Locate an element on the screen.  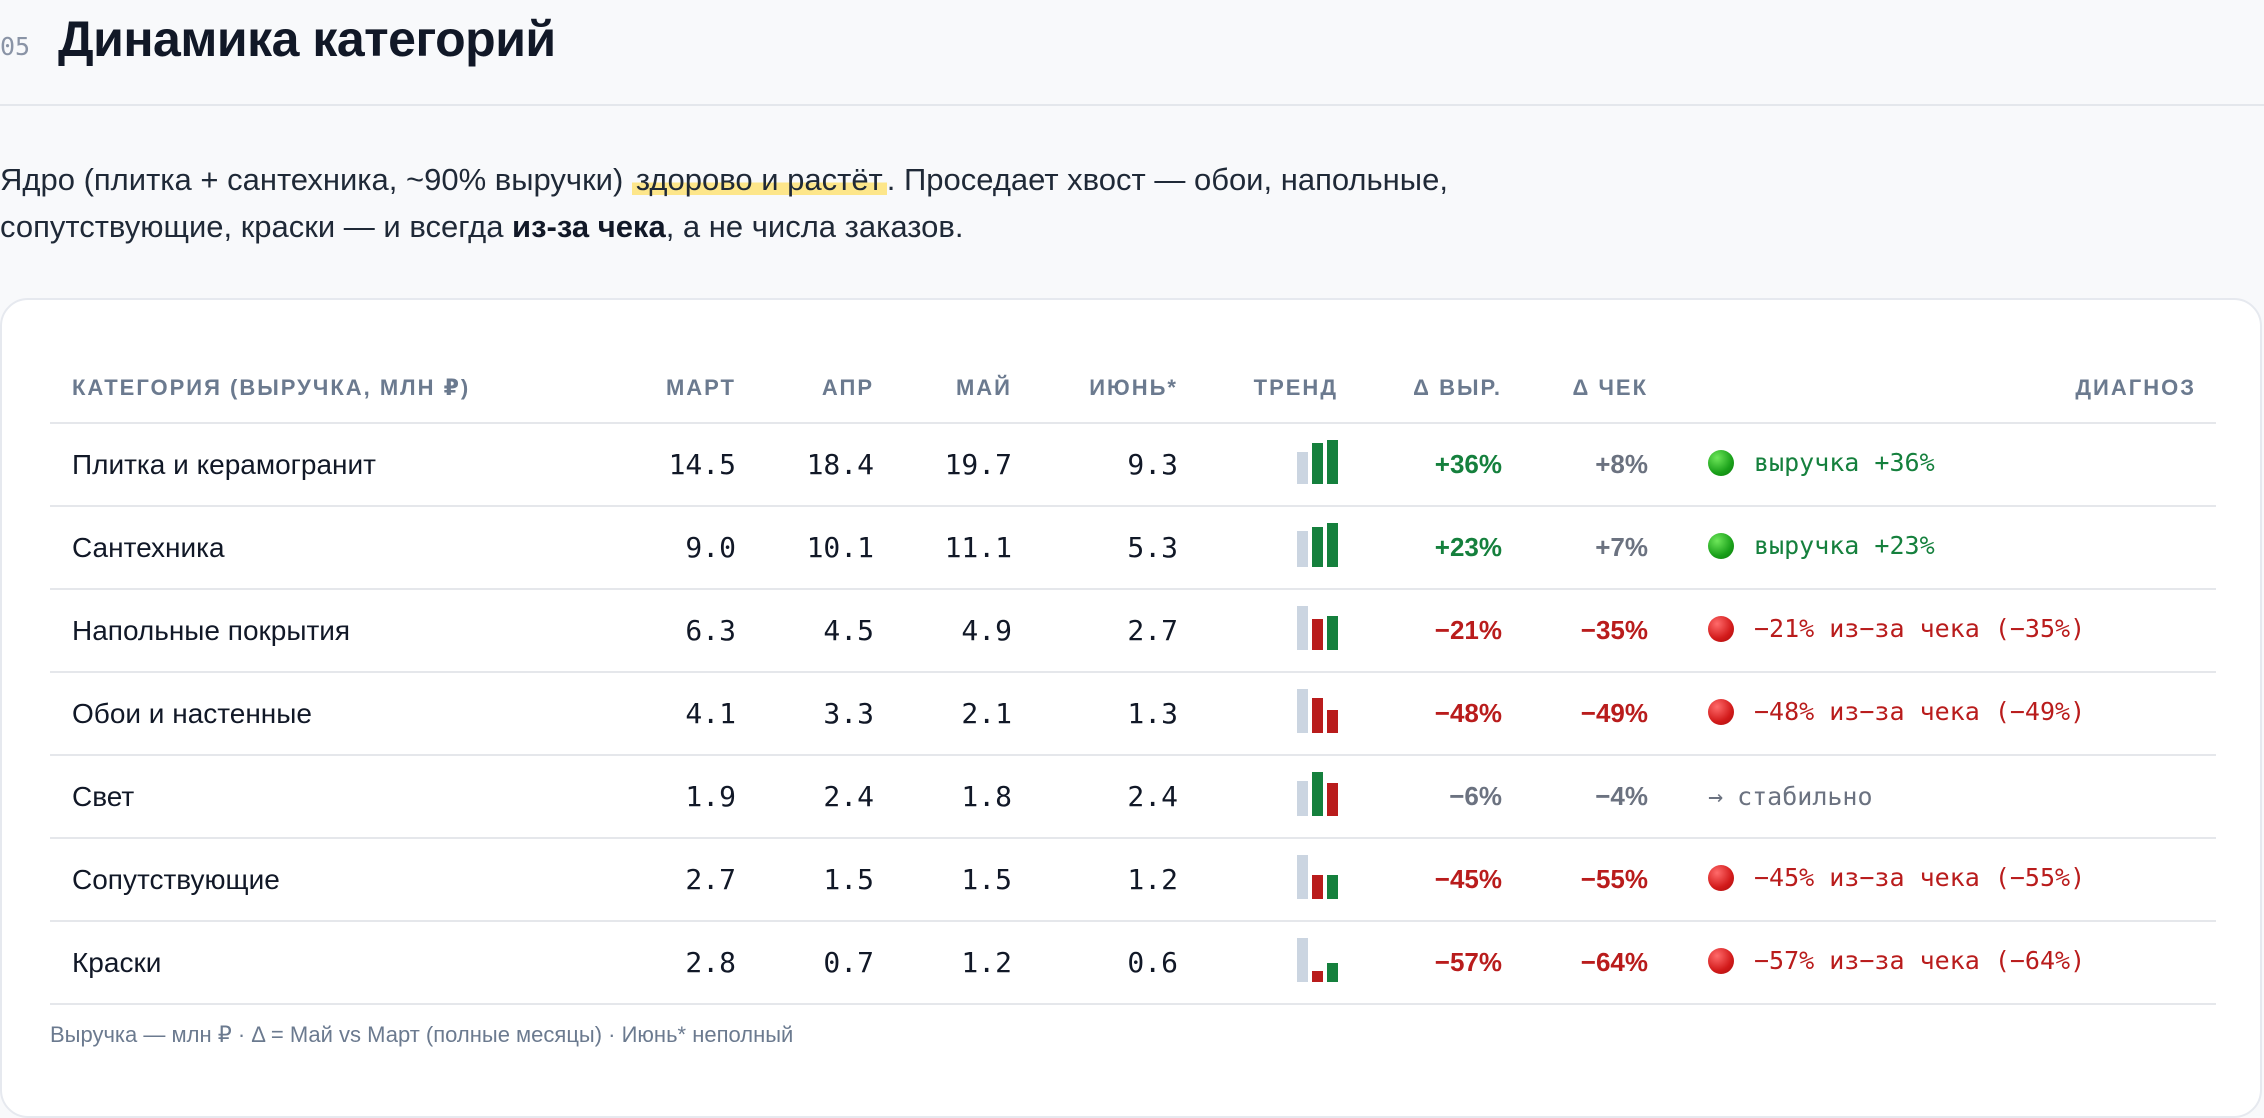
value-may: 1.8 is located at coordinates (963, 797).